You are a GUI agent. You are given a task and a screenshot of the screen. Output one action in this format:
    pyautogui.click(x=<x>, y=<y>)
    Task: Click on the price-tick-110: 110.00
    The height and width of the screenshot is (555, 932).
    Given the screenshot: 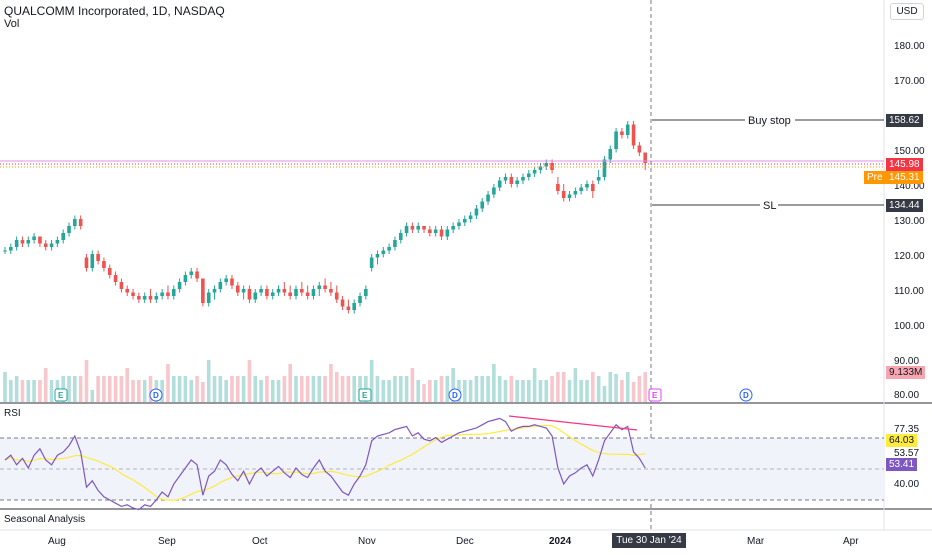 What is the action you would take?
    pyautogui.click(x=909, y=291)
    